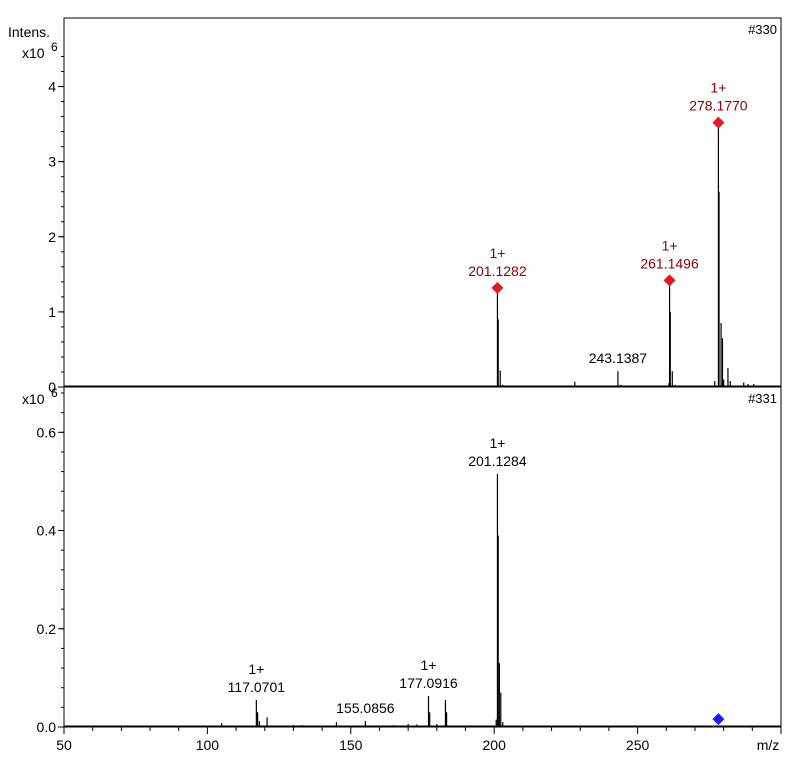  I want to click on x-tick-label: 150, so click(351, 745).